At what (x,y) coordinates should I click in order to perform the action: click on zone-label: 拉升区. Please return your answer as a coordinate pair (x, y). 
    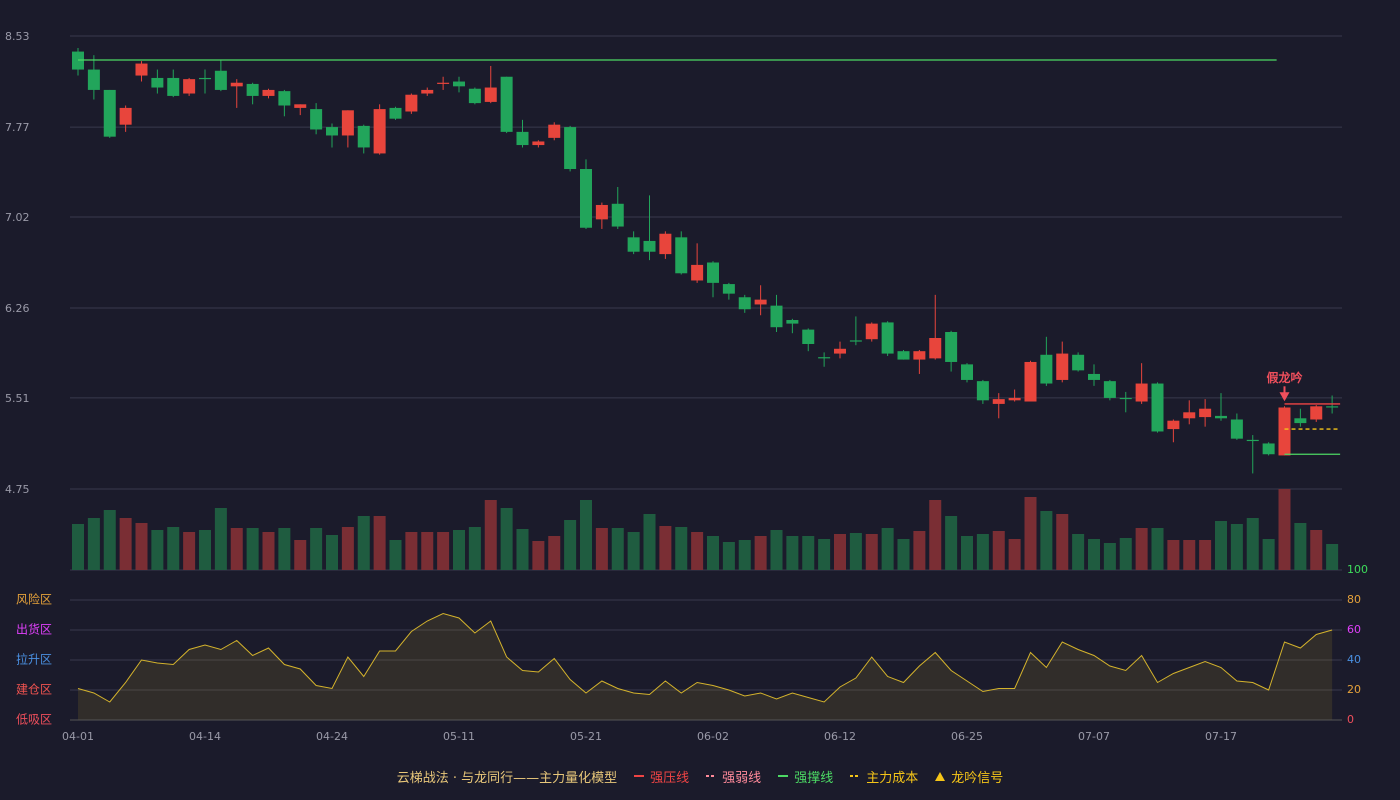
    Looking at the image, I should click on (34, 659).